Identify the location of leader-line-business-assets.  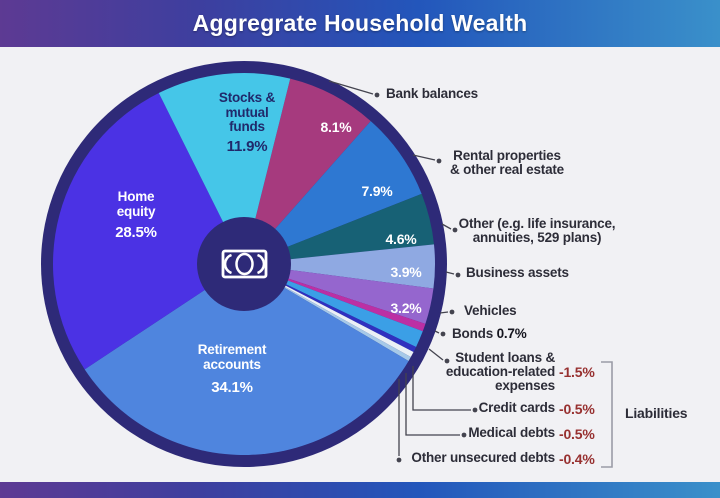
(450, 273).